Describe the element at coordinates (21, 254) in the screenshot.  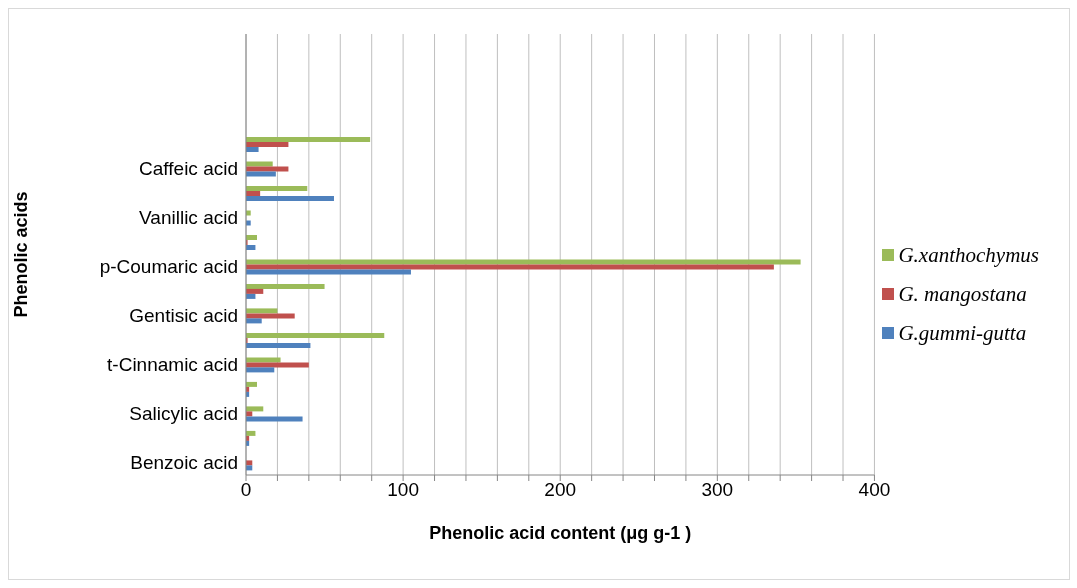
I see `y-axis-title: Phenolic acids` at that location.